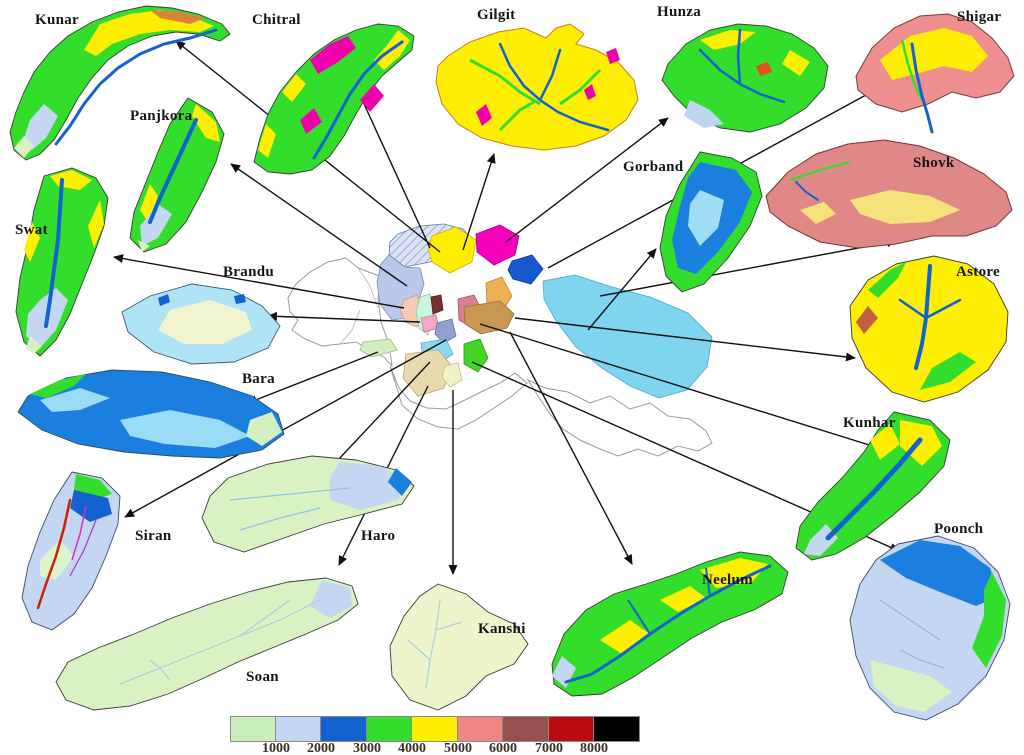  I want to click on basin-map-kunhar, so click(873, 486).